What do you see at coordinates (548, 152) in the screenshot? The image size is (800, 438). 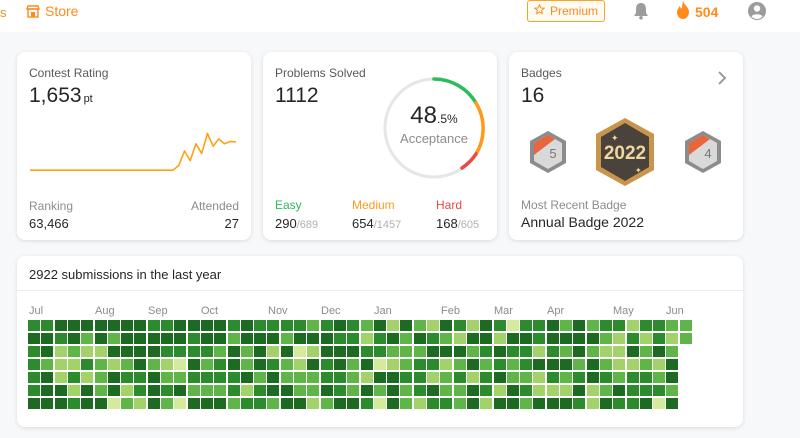 I see `badge-left: 5` at bounding box center [548, 152].